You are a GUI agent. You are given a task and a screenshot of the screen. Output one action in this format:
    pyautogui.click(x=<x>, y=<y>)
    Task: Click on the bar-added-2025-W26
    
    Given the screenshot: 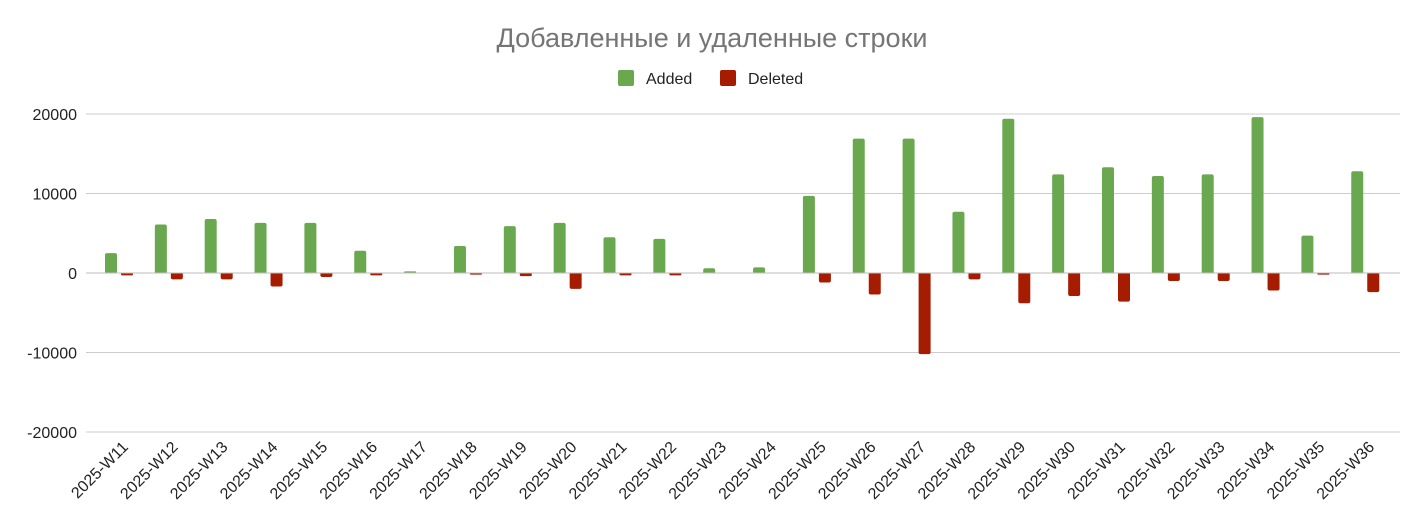 What is the action you would take?
    pyautogui.click(x=858, y=205)
    